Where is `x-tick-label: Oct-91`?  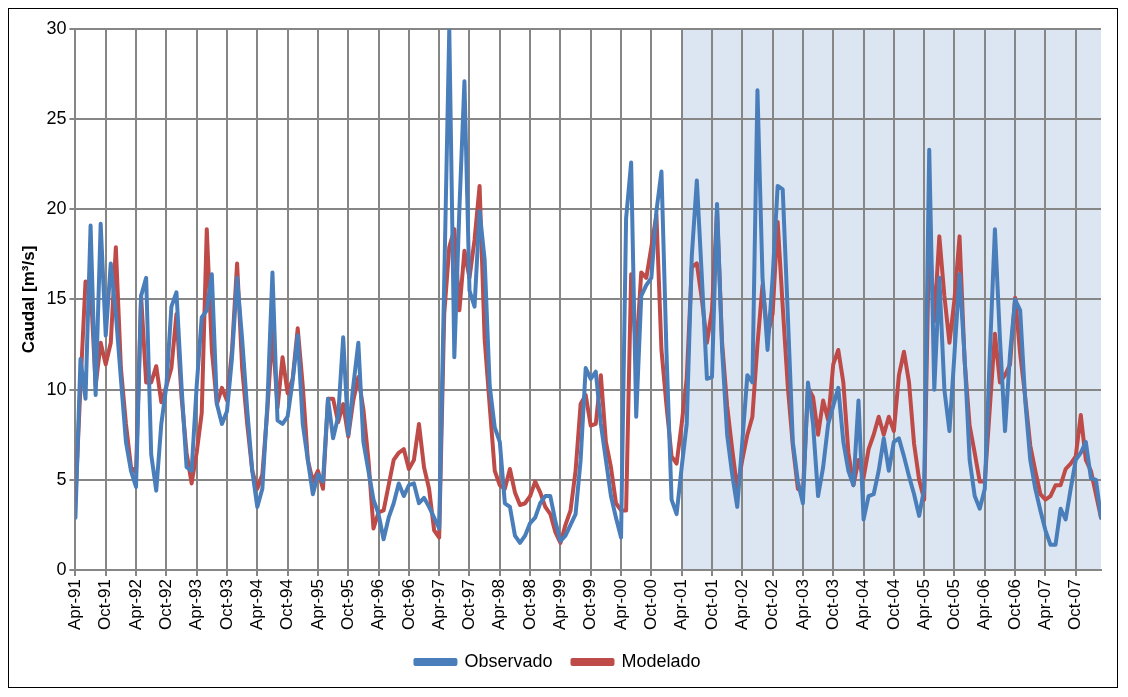
x-tick-label: Oct-91 is located at coordinates (105, 604).